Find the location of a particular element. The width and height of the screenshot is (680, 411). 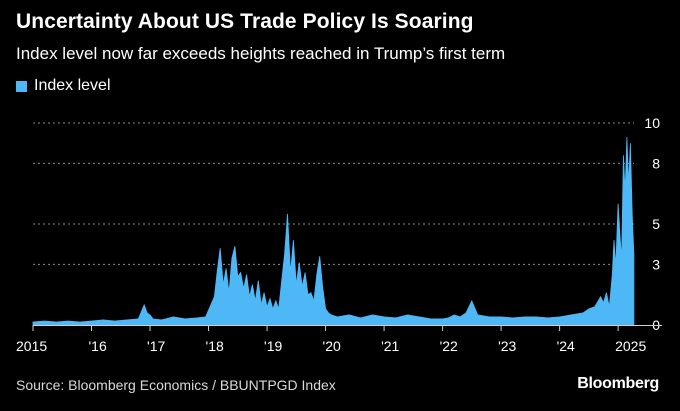

bloomberg-logo: Bloomberg is located at coordinates (618, 383).